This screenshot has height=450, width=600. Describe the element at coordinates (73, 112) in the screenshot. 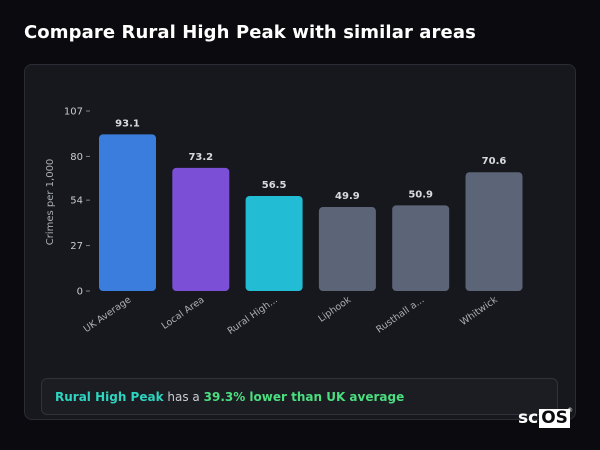

I see `y-tick-label: 107` at that location.